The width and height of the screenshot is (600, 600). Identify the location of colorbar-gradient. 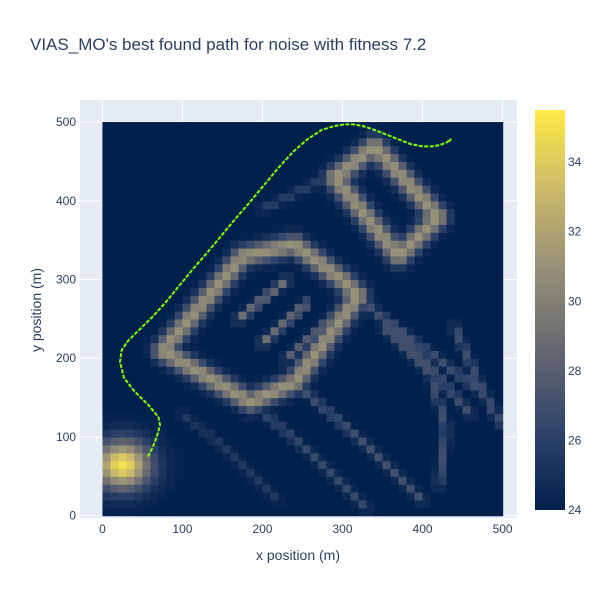
(550, 310).